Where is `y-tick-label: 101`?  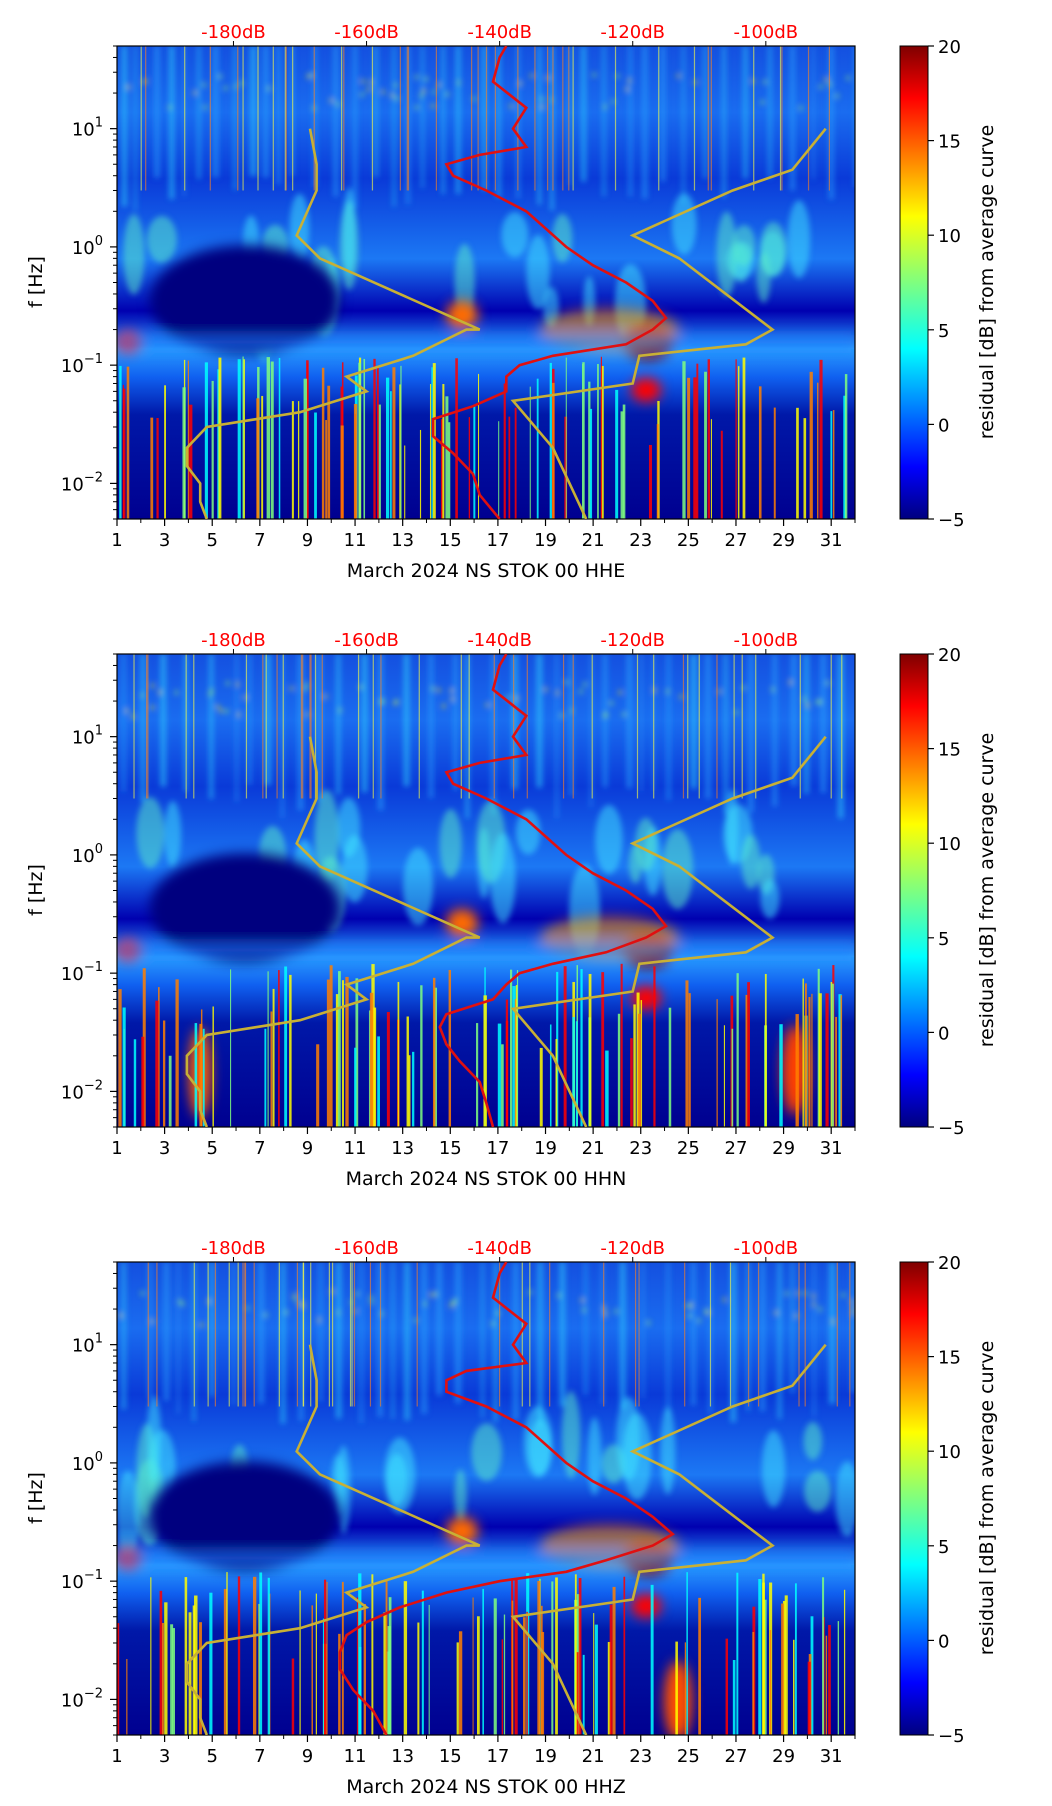 y-tick-label: 101 is located at coordinates (87, 736).